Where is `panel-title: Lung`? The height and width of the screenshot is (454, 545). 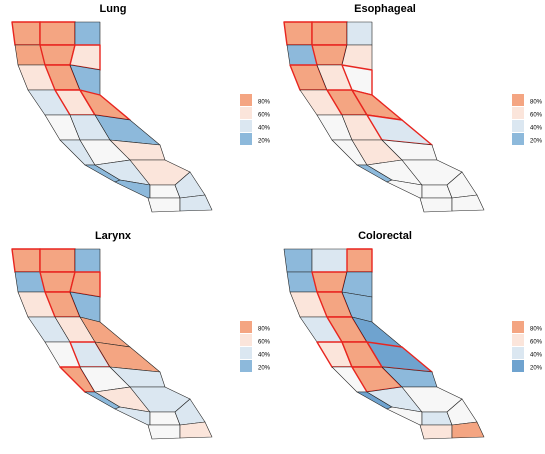
panel-title: Lung is located at coordinates (113, 9).